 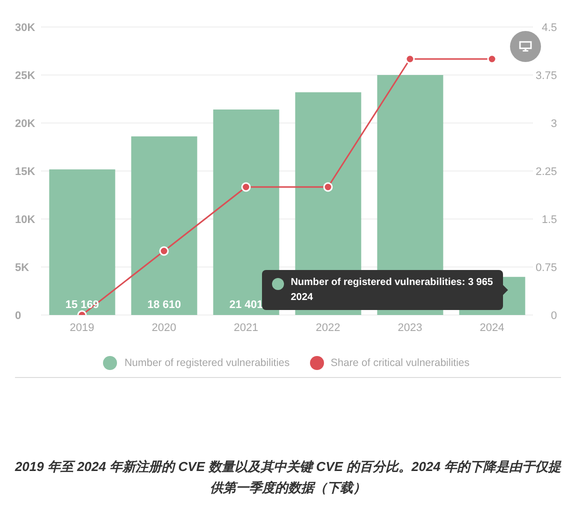 I want to click on y2-tick-label: 1.5, so click(x=549, y=220).